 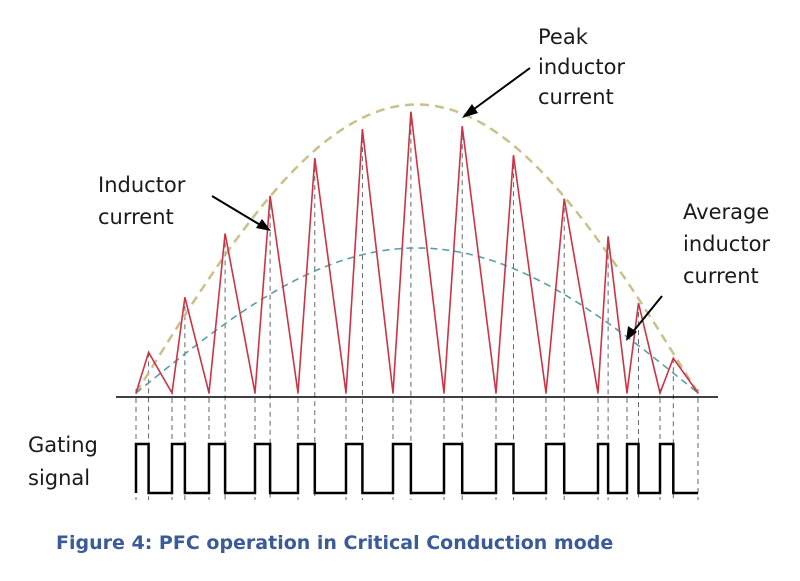 What do you see at coordinates (136, 217) in the screenshot?
I see `inductor-label-line2: current` at bounding box center [136, 217].